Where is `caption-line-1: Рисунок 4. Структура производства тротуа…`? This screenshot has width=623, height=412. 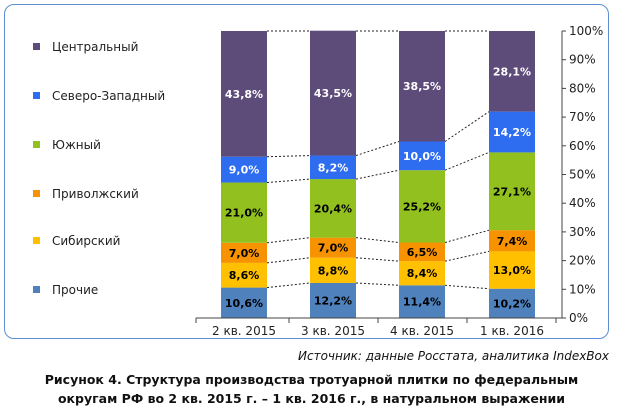
caption-line-1: Рисунок 4. Структура производства тротуа… is located at coordinates (311, 379).